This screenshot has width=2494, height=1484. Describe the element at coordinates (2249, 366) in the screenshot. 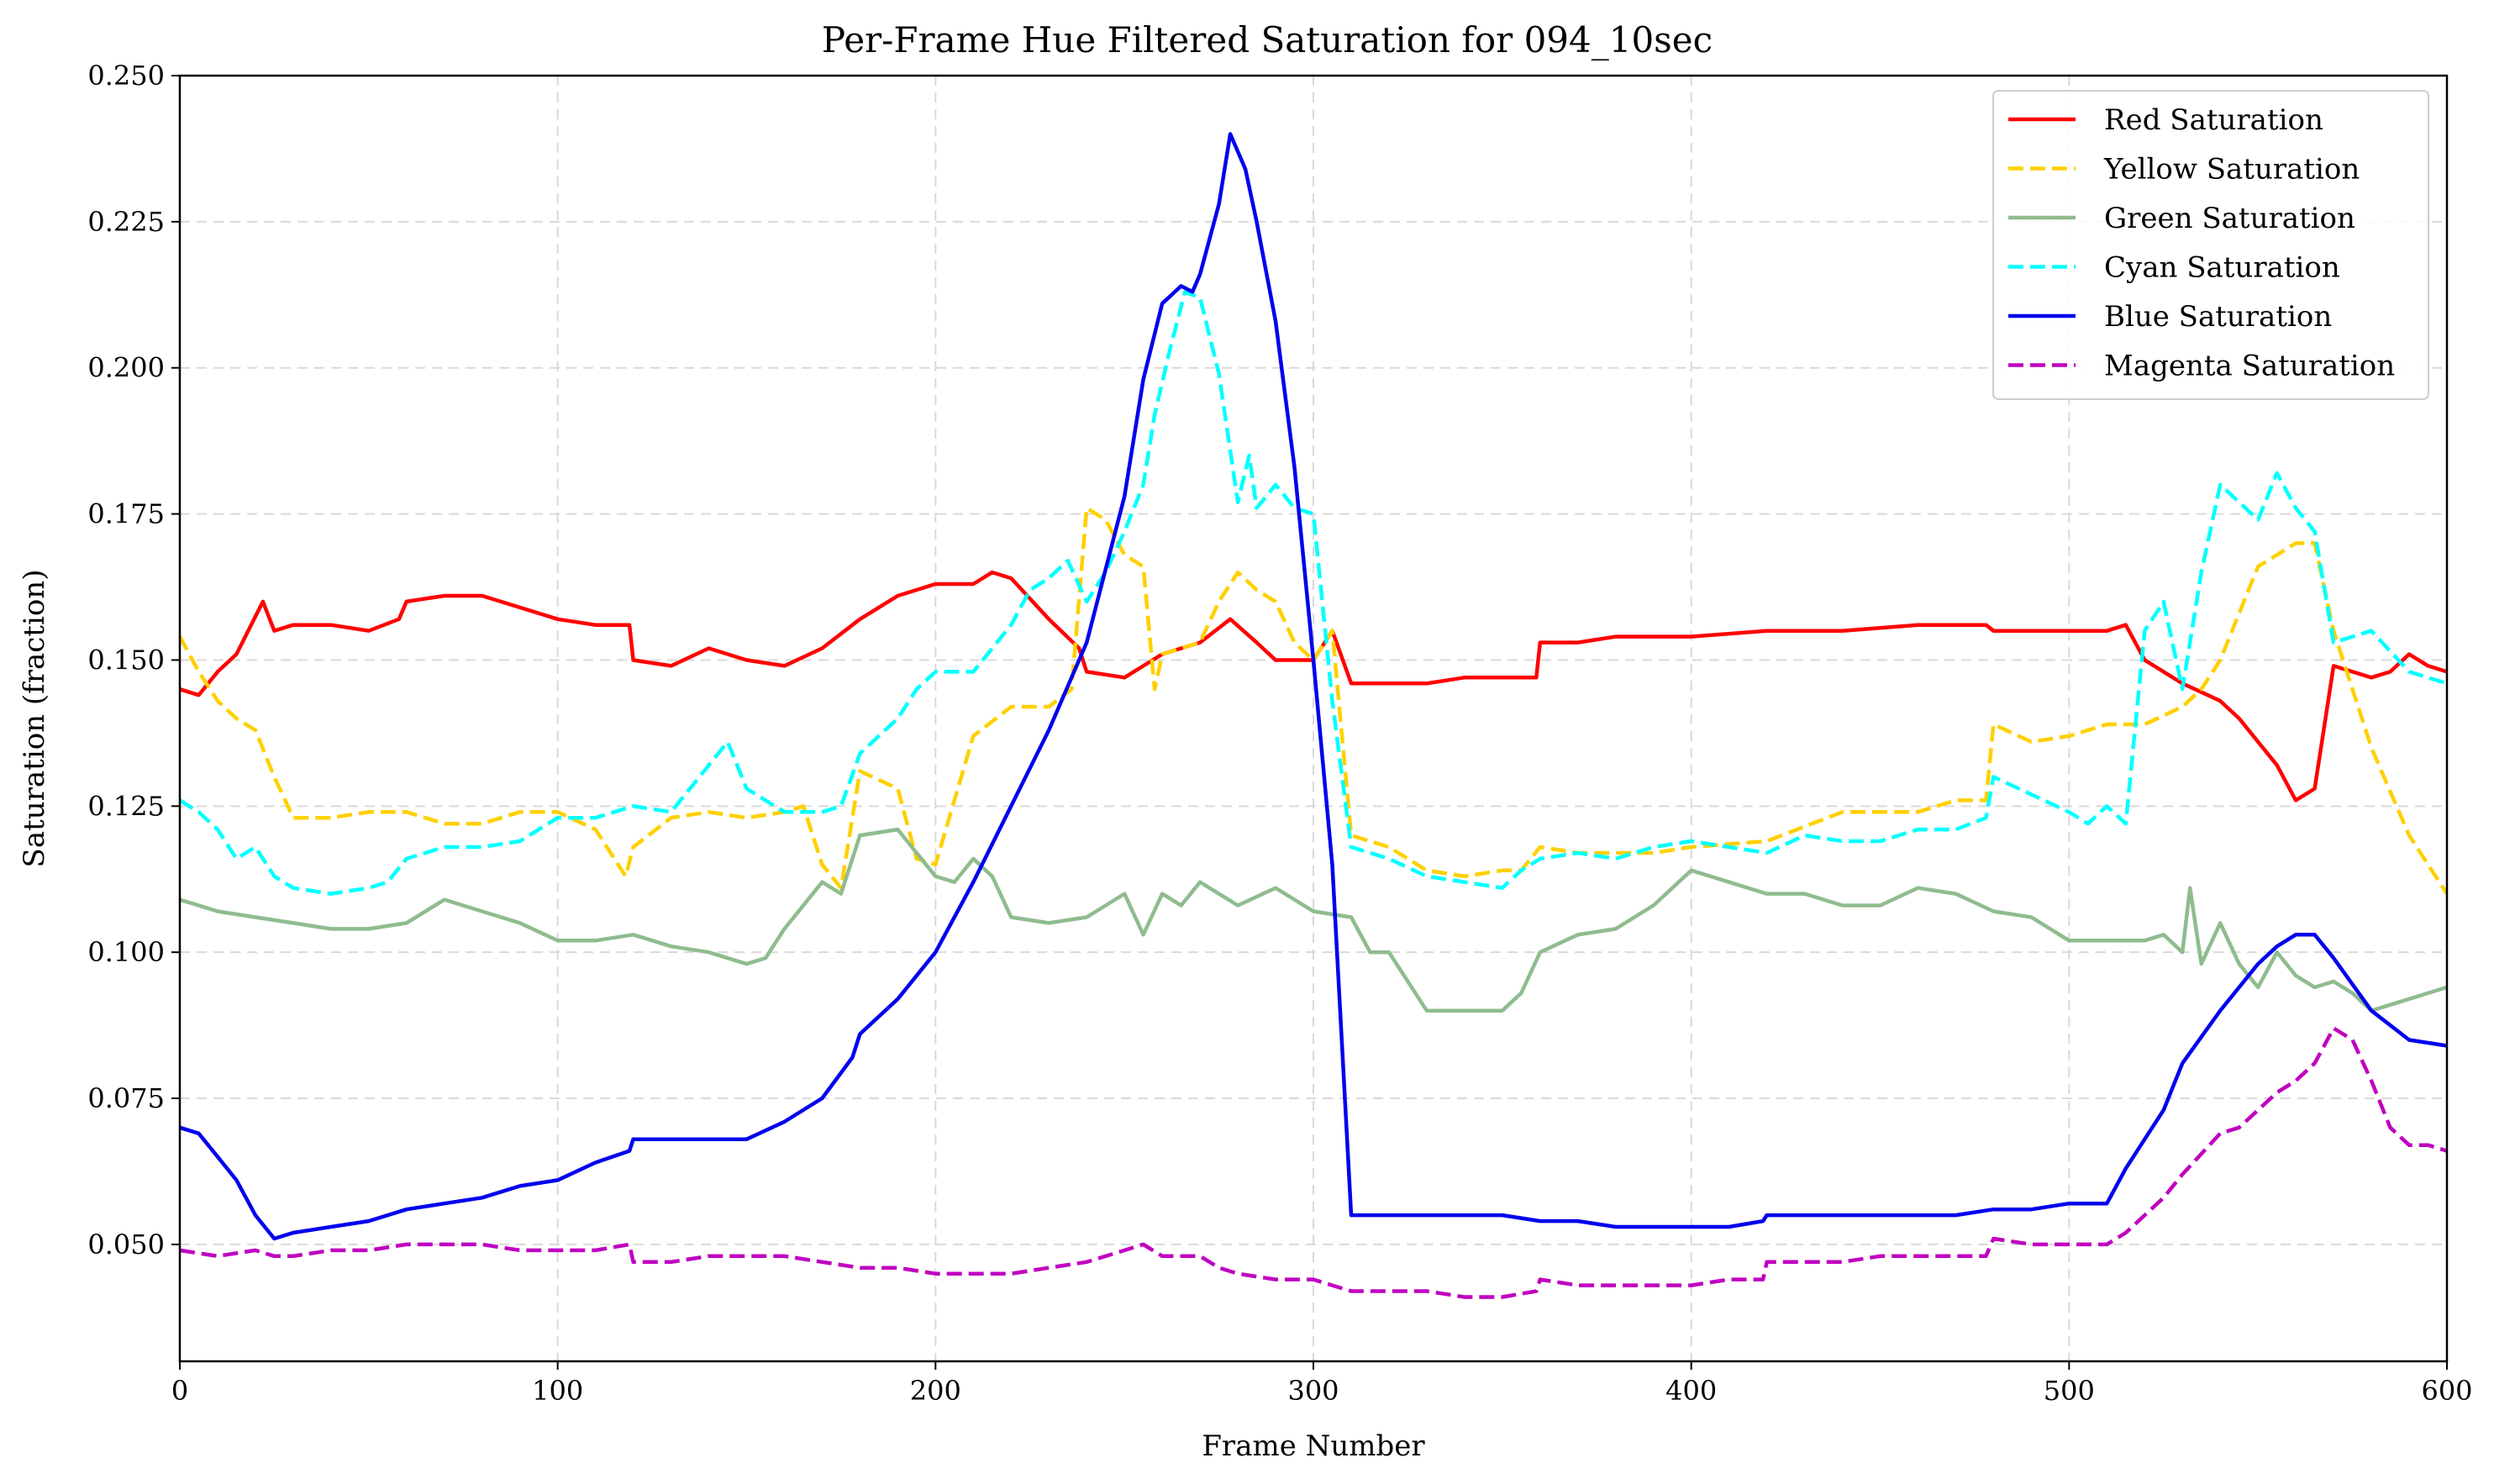

I see `legend-label-magenta-saturation: Magenta Saturation` at that location.